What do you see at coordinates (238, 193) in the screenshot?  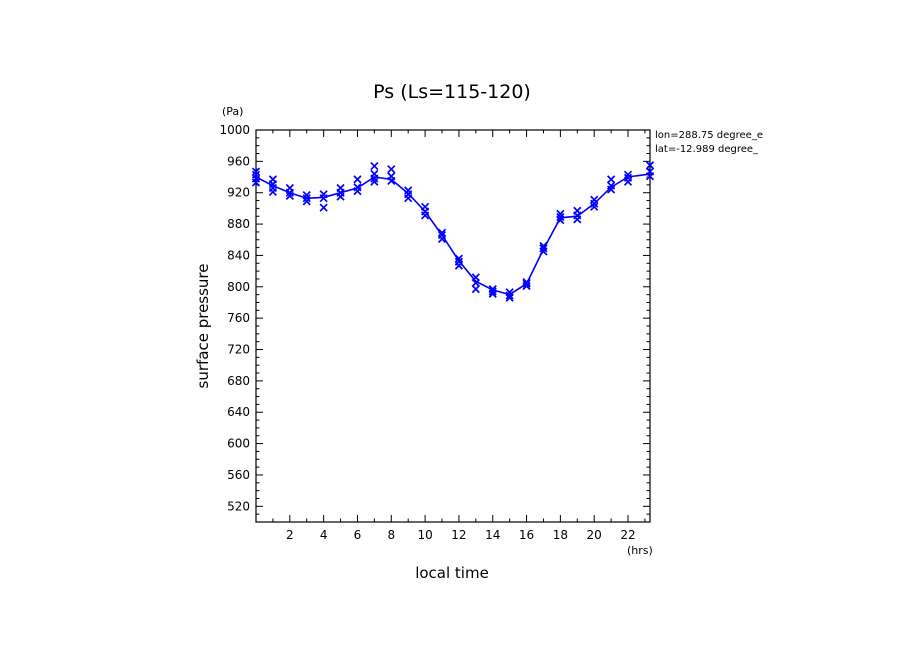 I see `y-tick-label: 920` at bounding box center [238, 193].